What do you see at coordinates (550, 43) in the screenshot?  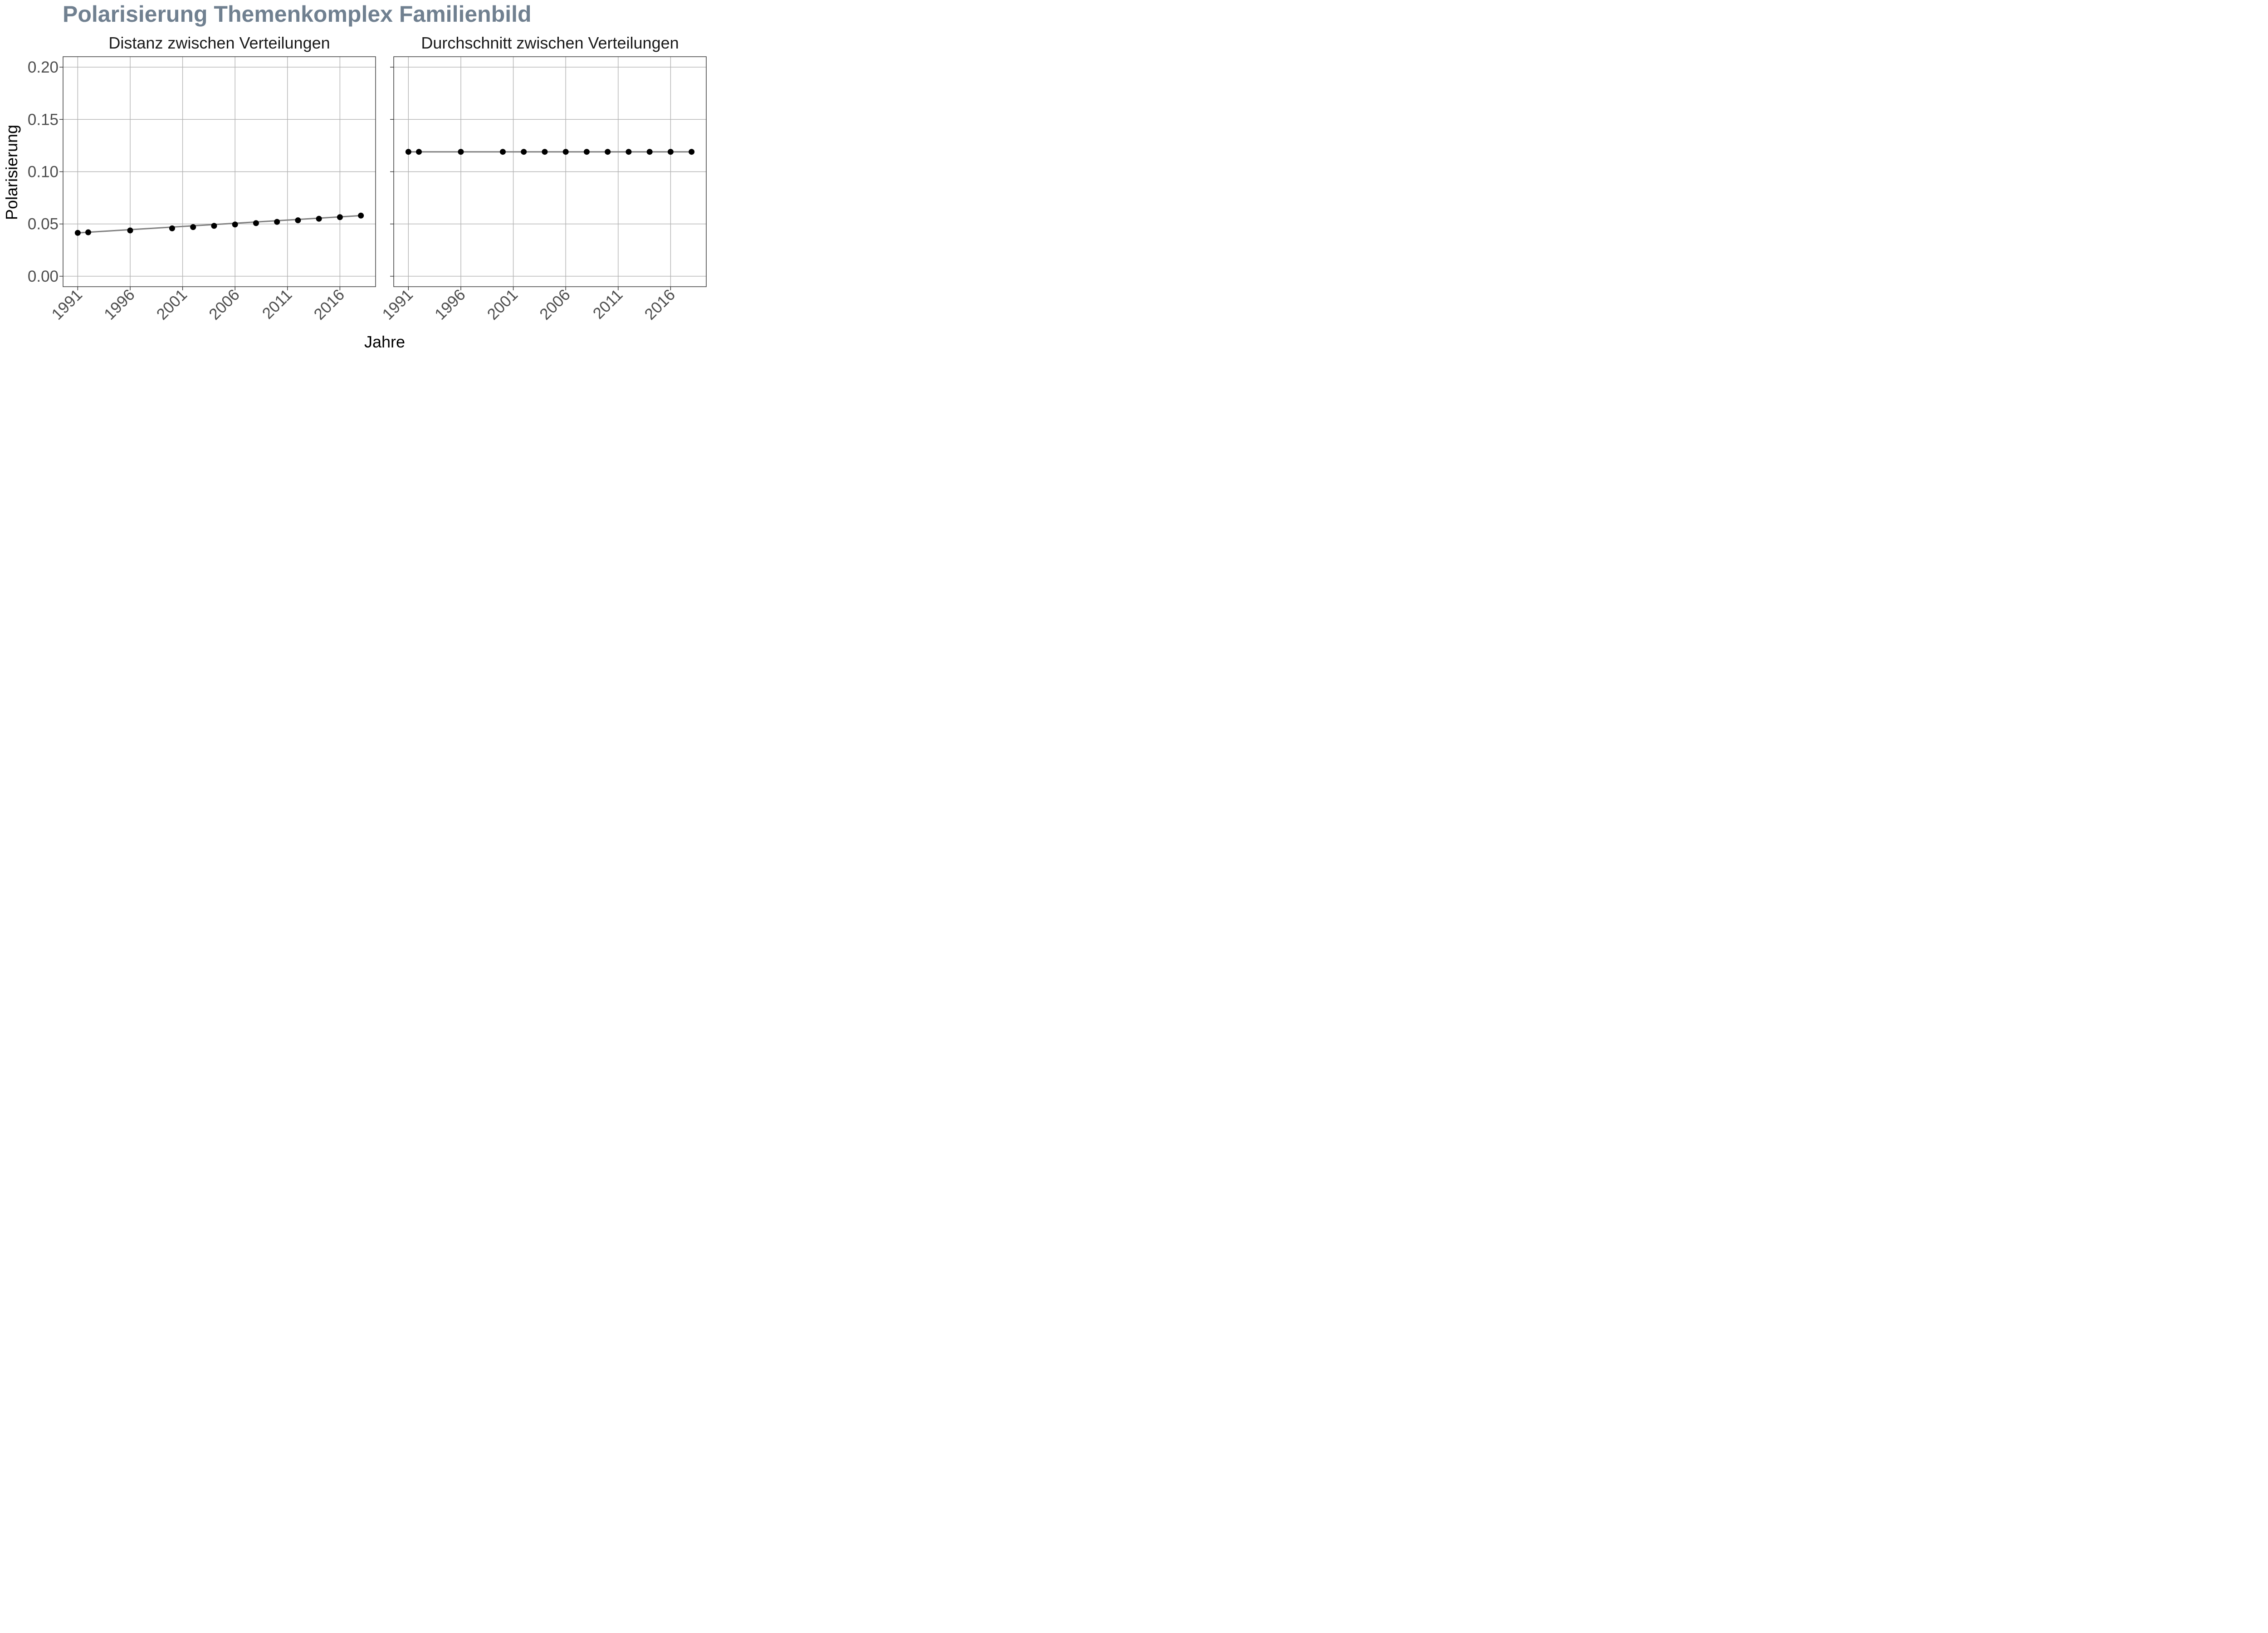 I see `panel-title: Durchschnitt zwischen Verteilungen` at bounding box center [550, 43].